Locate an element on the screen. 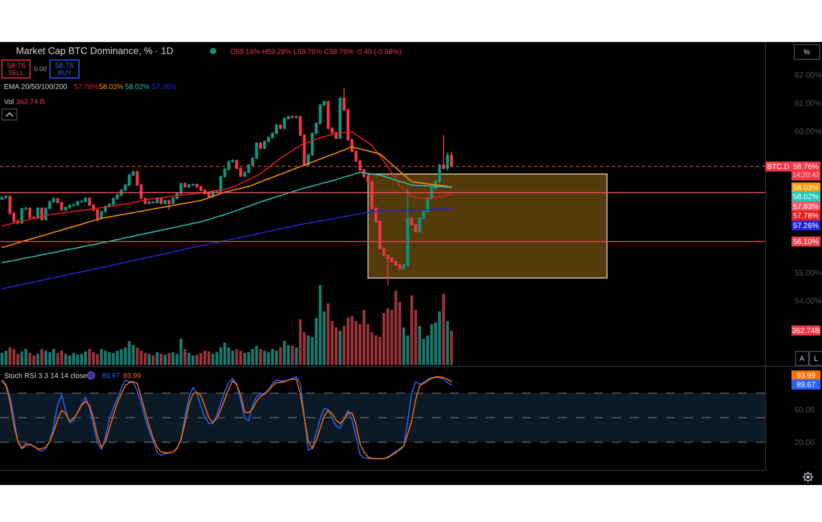 This screenshot has width=822, height=522. y-tick-label: 55.00% is located at coordinates (808, 273).